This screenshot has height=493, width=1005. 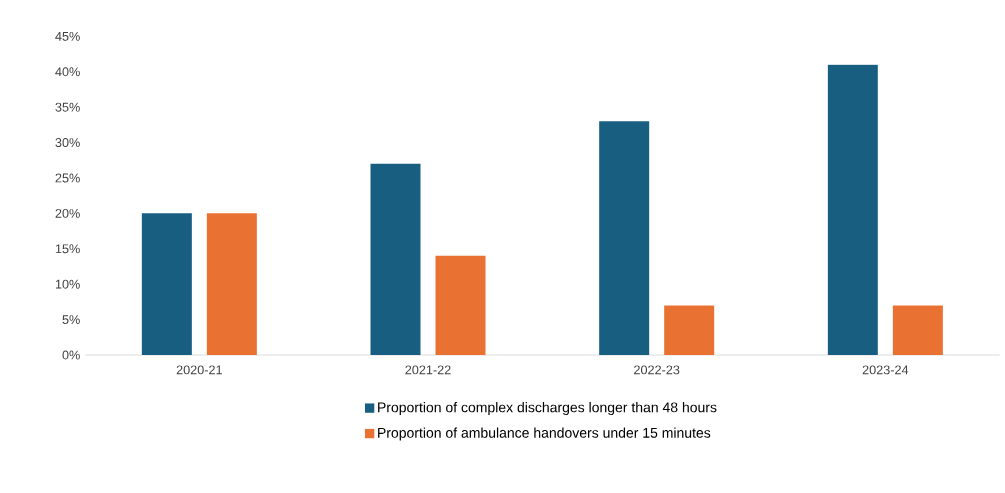 I want to click on legend-label: Proportion of complex discharges longer than 48 hours, so click(x=547, y=409).